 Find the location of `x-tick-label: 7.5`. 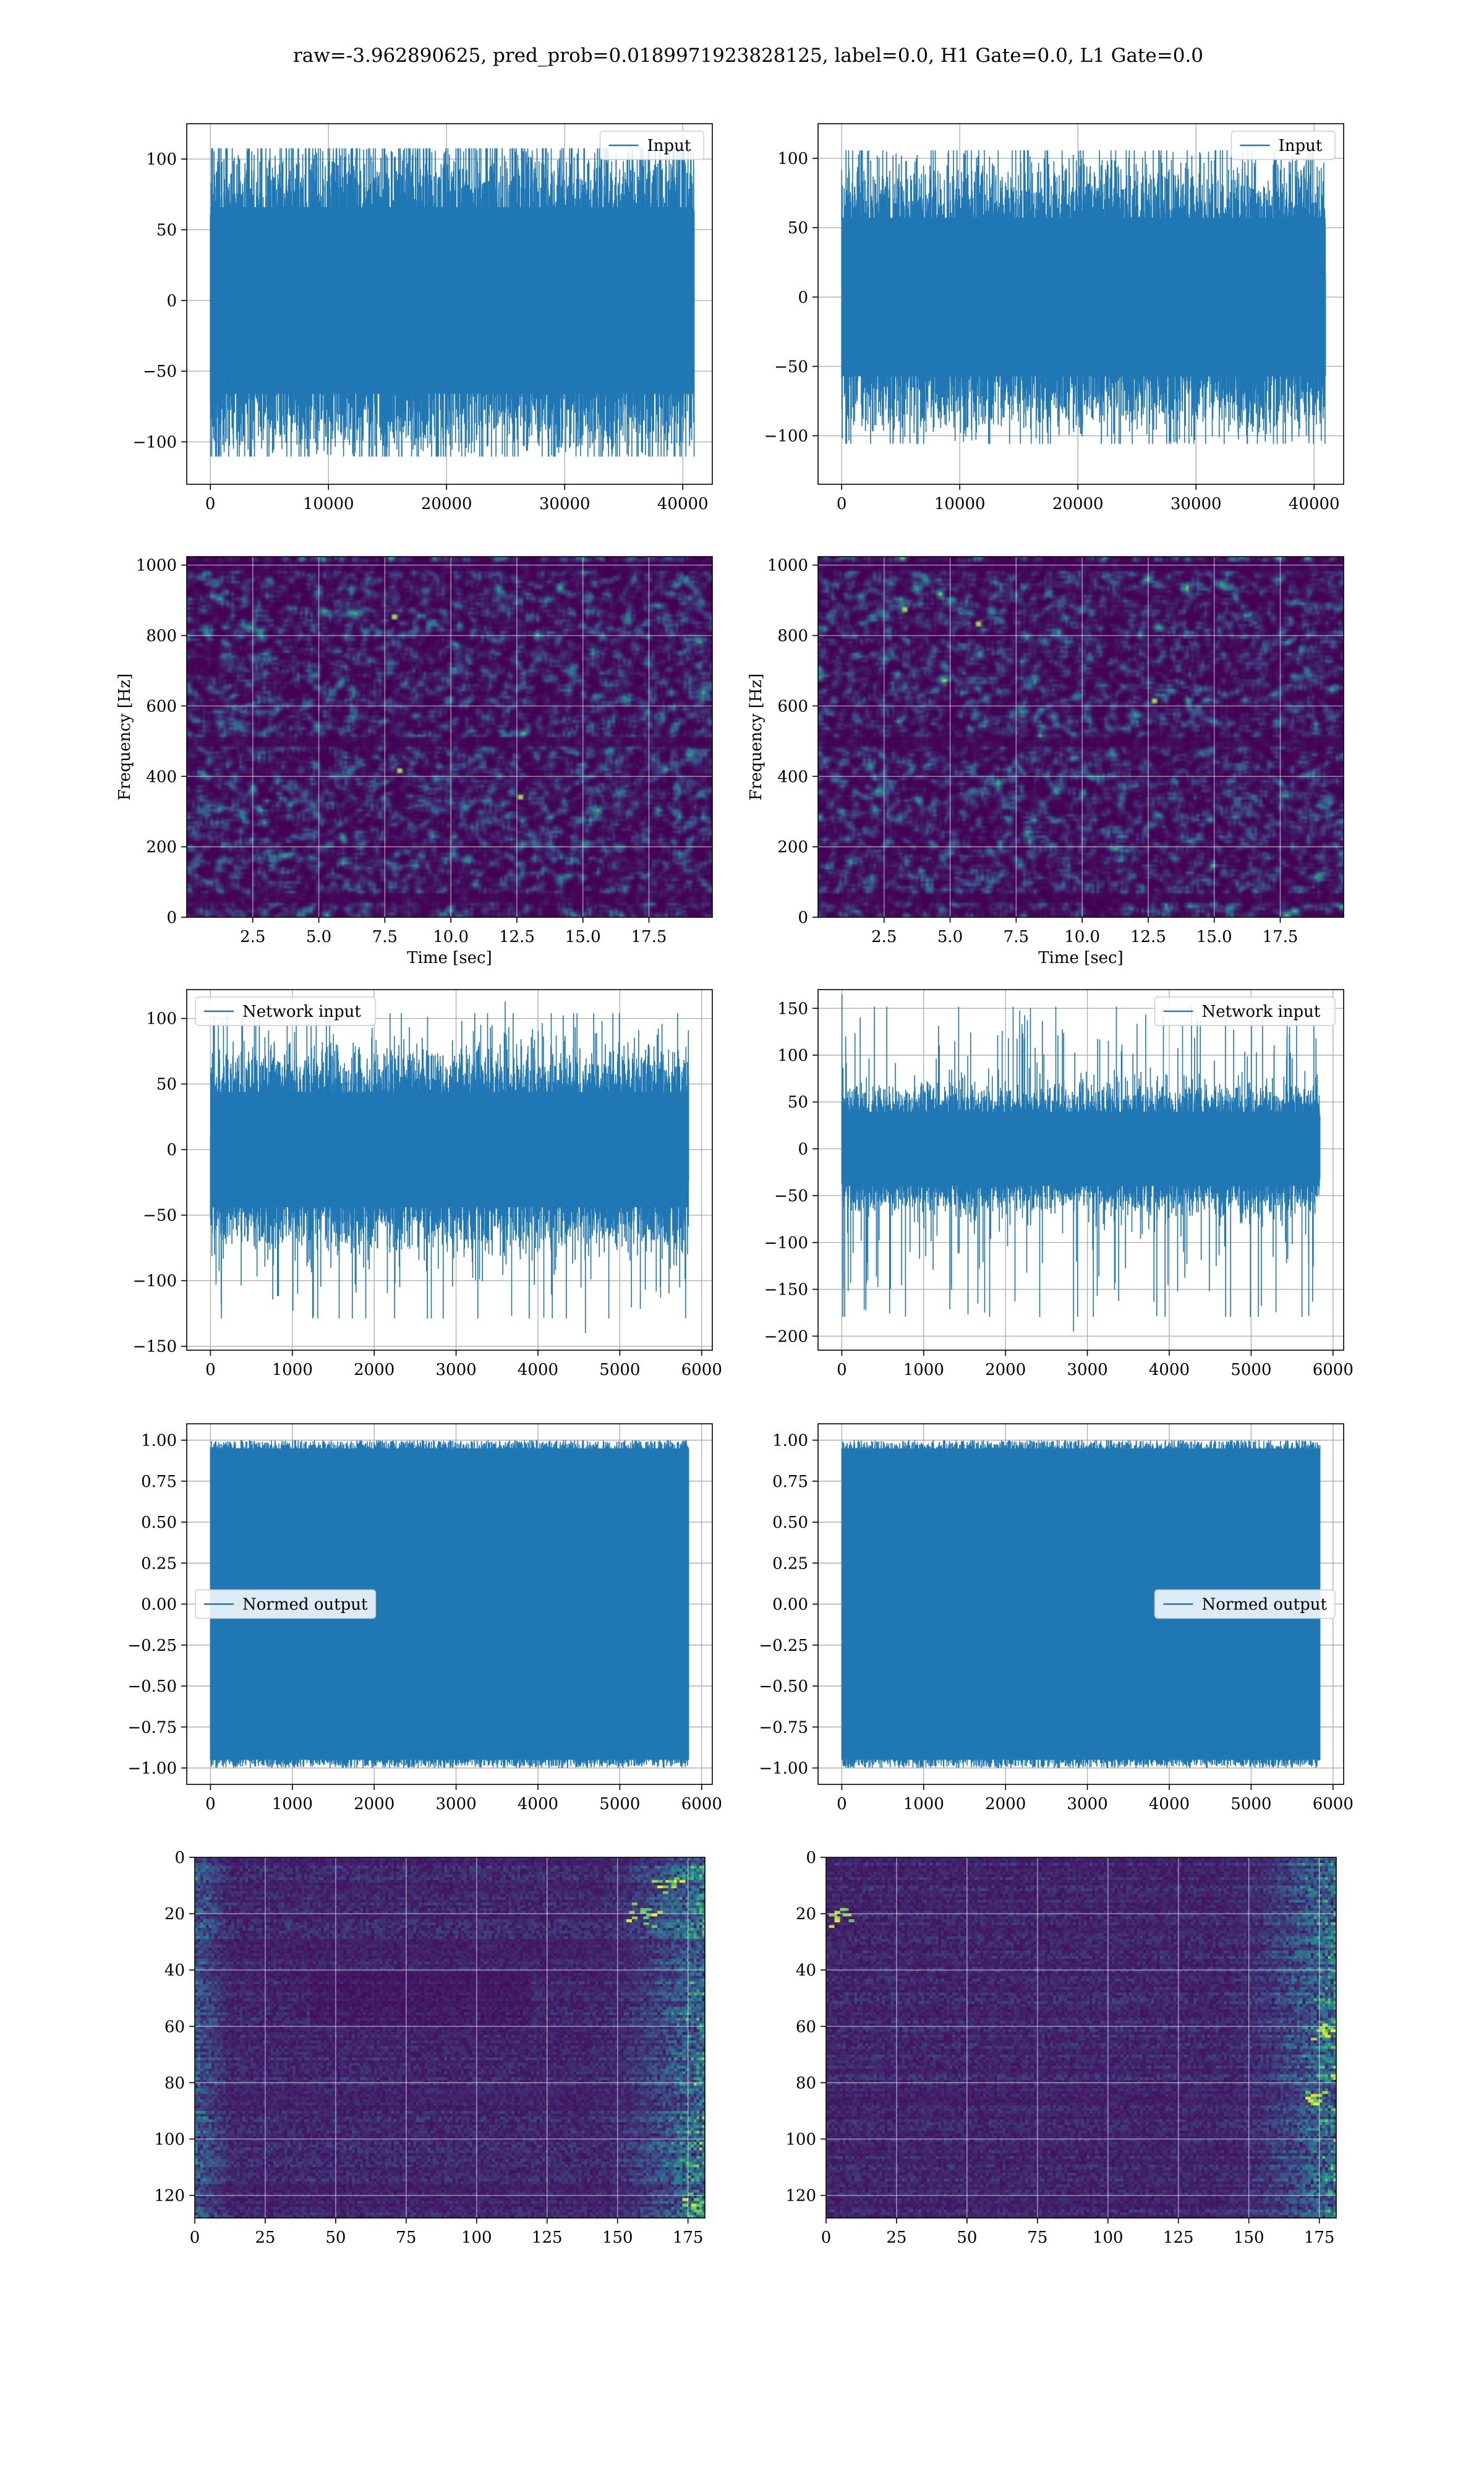

x-tick-label: 7.5 is located at coordinates (385, 937).